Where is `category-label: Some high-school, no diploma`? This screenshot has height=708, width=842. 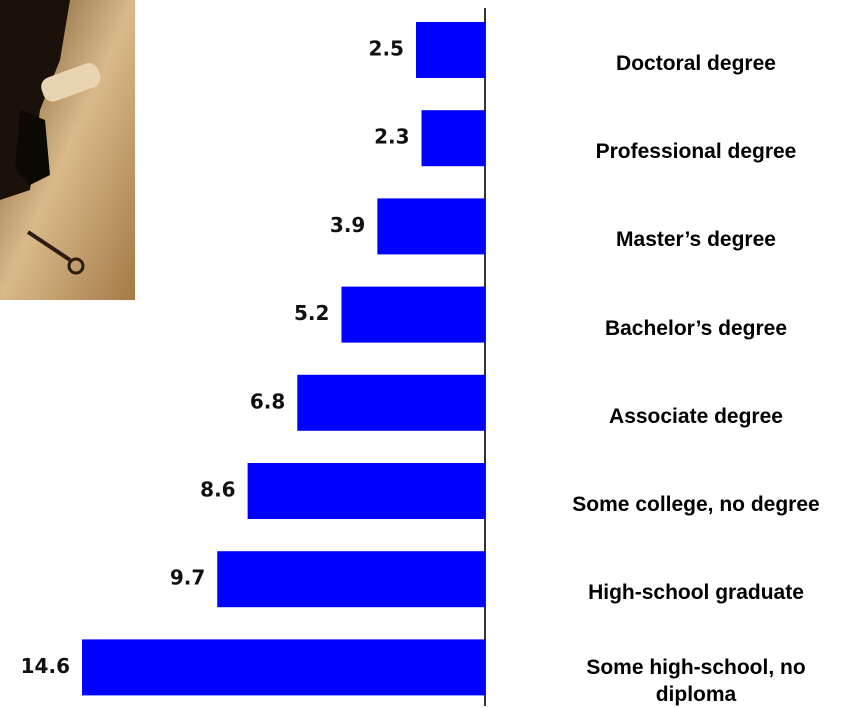
category-label: Some high-school, no diploma is located at coordinates (696, 681).